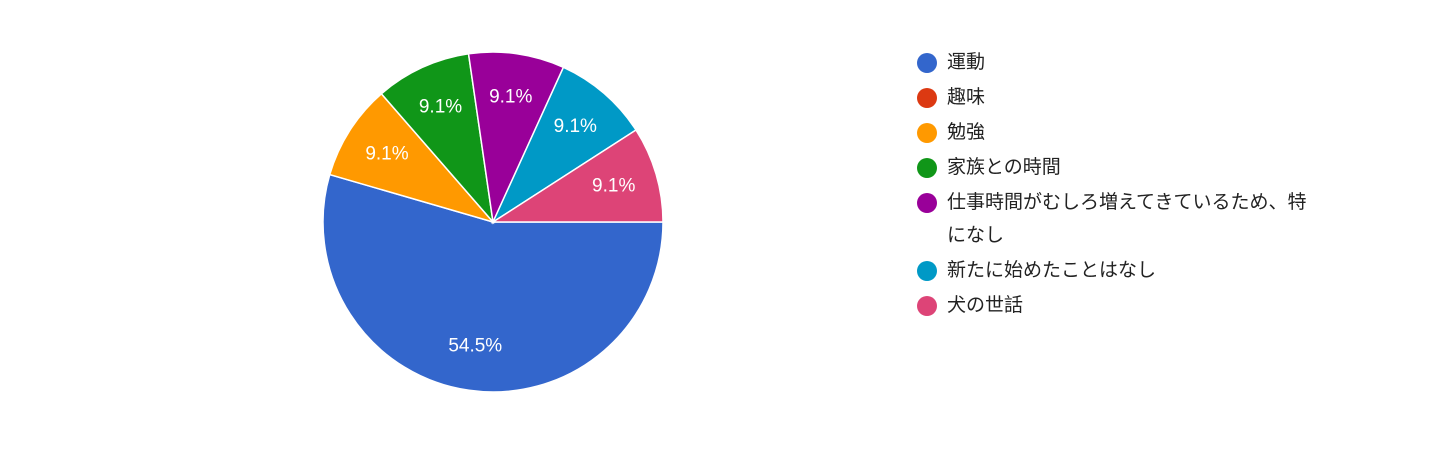 The width and height of the screenshot is (1440, 450). I want to click on slice-label: 54.5%, so click(475, 346).